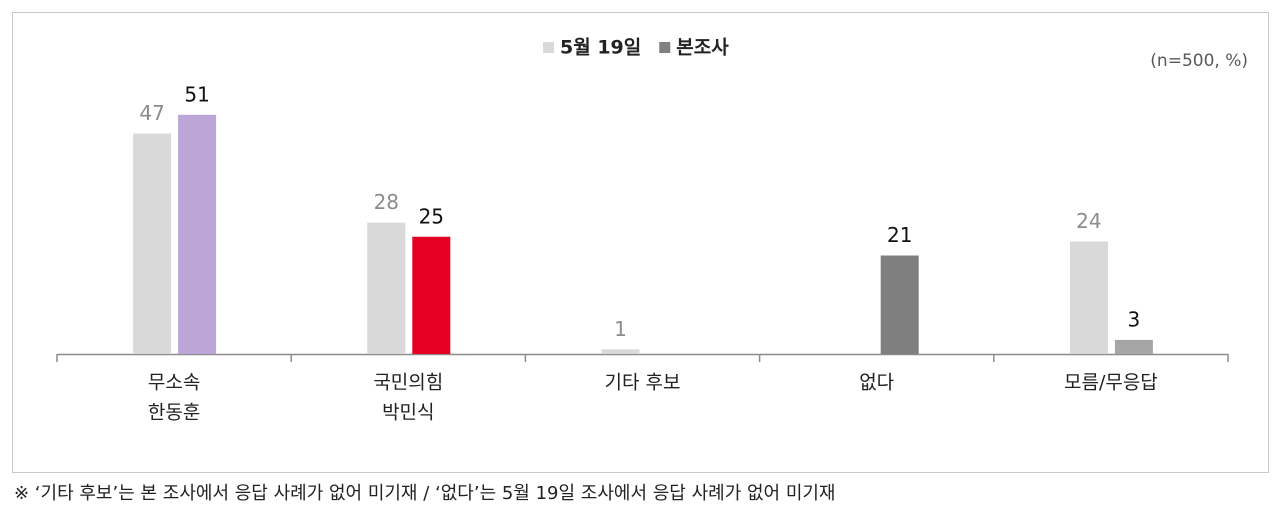  I want to click on x-tick-label: 국민의힘, so click(408, 383).